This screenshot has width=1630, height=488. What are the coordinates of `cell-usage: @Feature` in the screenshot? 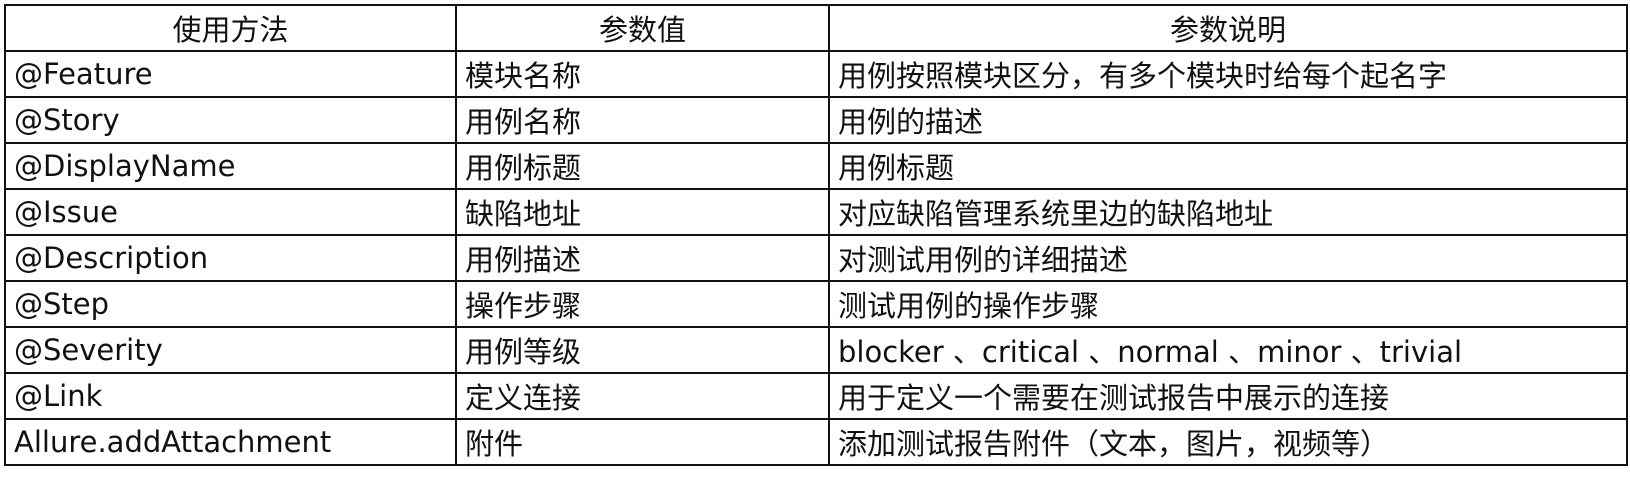 It's located at (230, 74).